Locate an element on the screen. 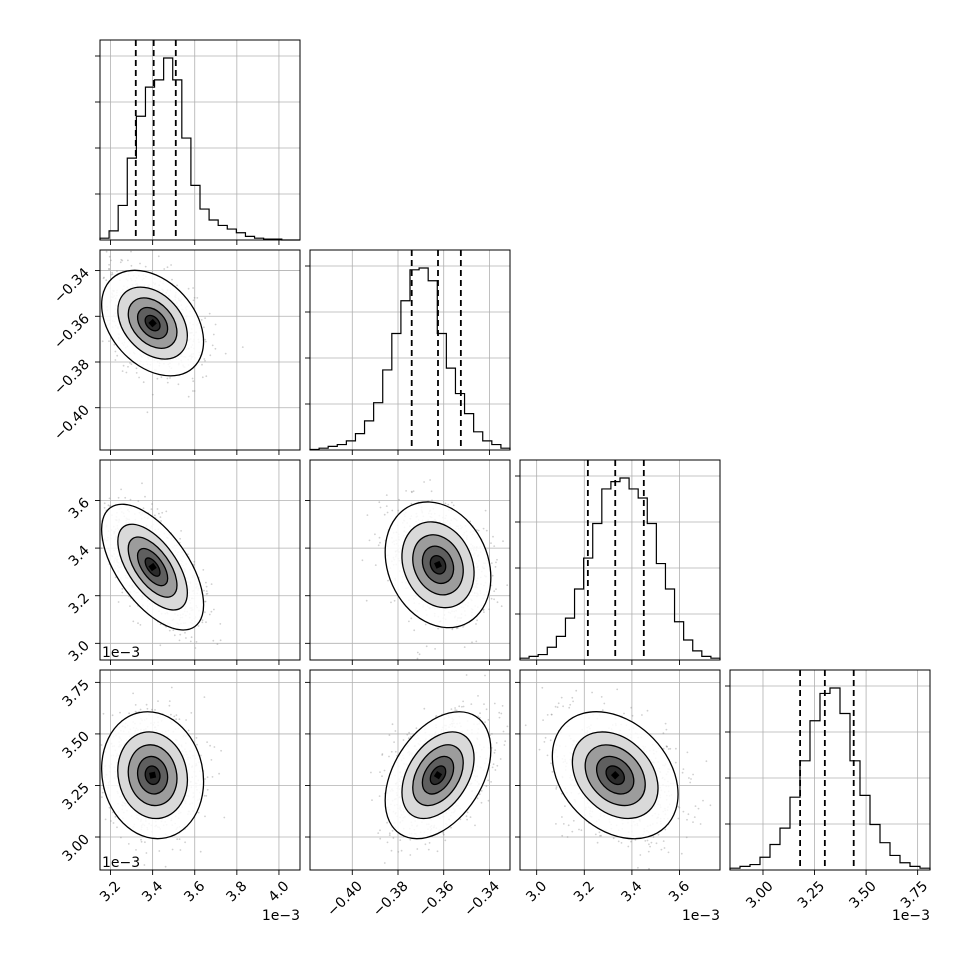 This screenshot has width=970, height=970. y-tick-label: −0.38 is located at coordinates (72, 378).